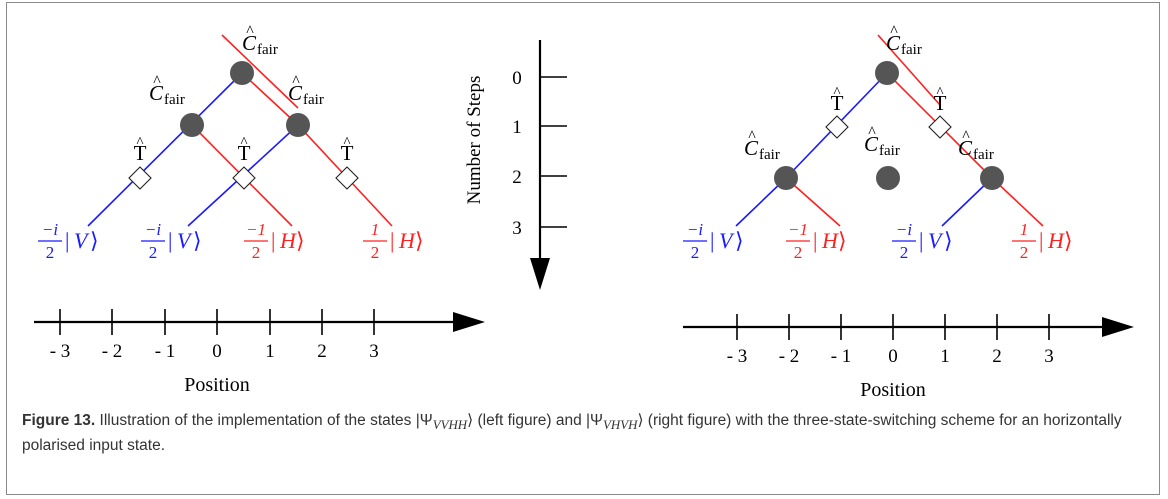 Image resolution: width=1168 pixels, height=499 pixels. Describe the element at coordinates (140, 153) in the screenshot. I see `left-t-label-0: T` at that location.